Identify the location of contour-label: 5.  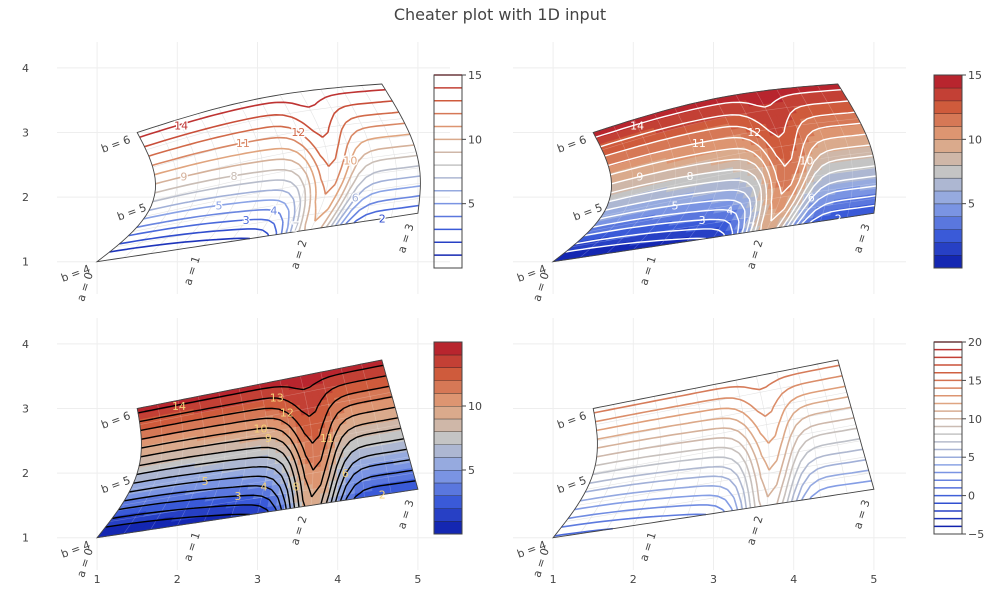
(219, 205).